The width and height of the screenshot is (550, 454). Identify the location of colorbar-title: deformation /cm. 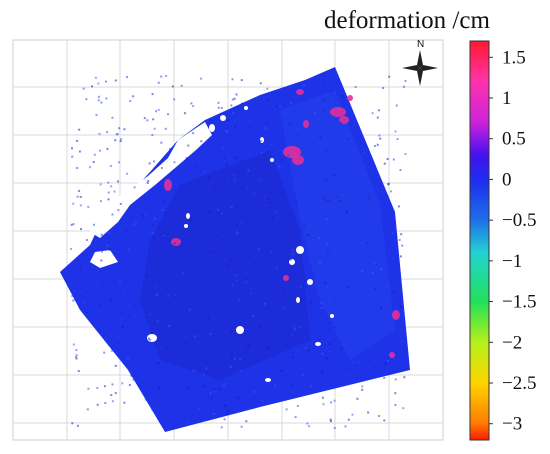
(407, 20).